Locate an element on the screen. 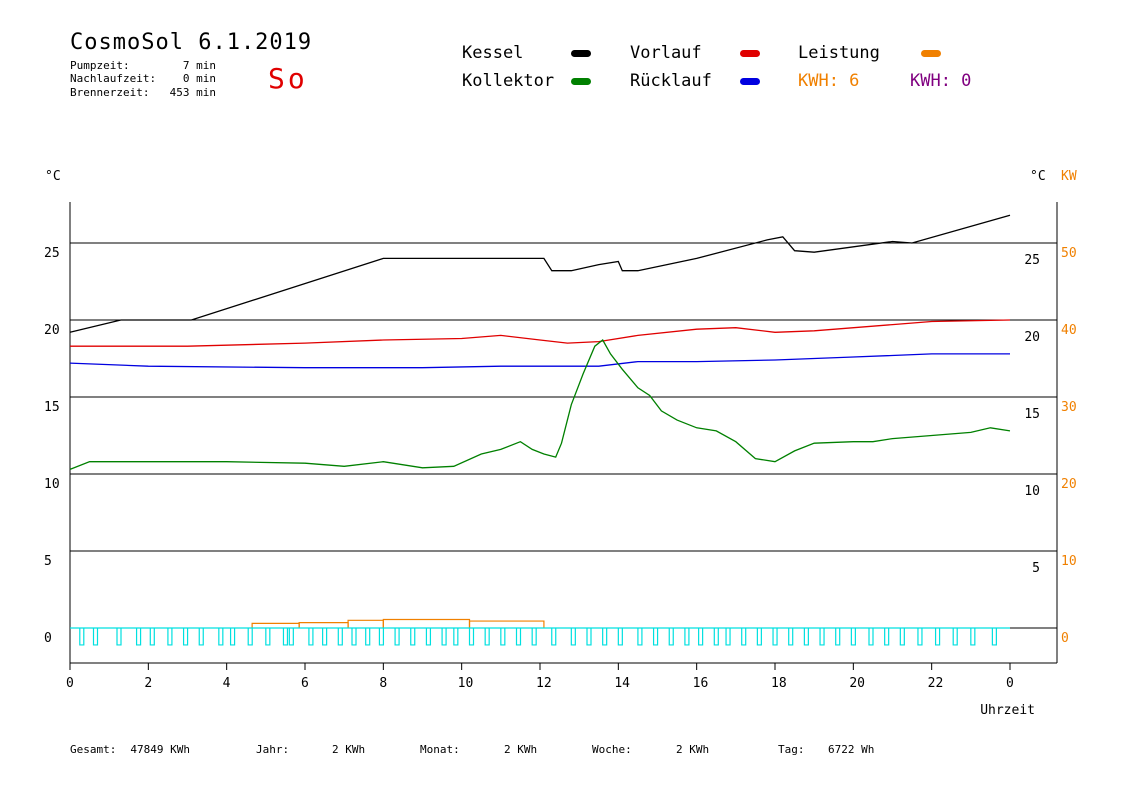  page-title: CosmoSol 6.1.2019 is located at coordinates (191, 42).